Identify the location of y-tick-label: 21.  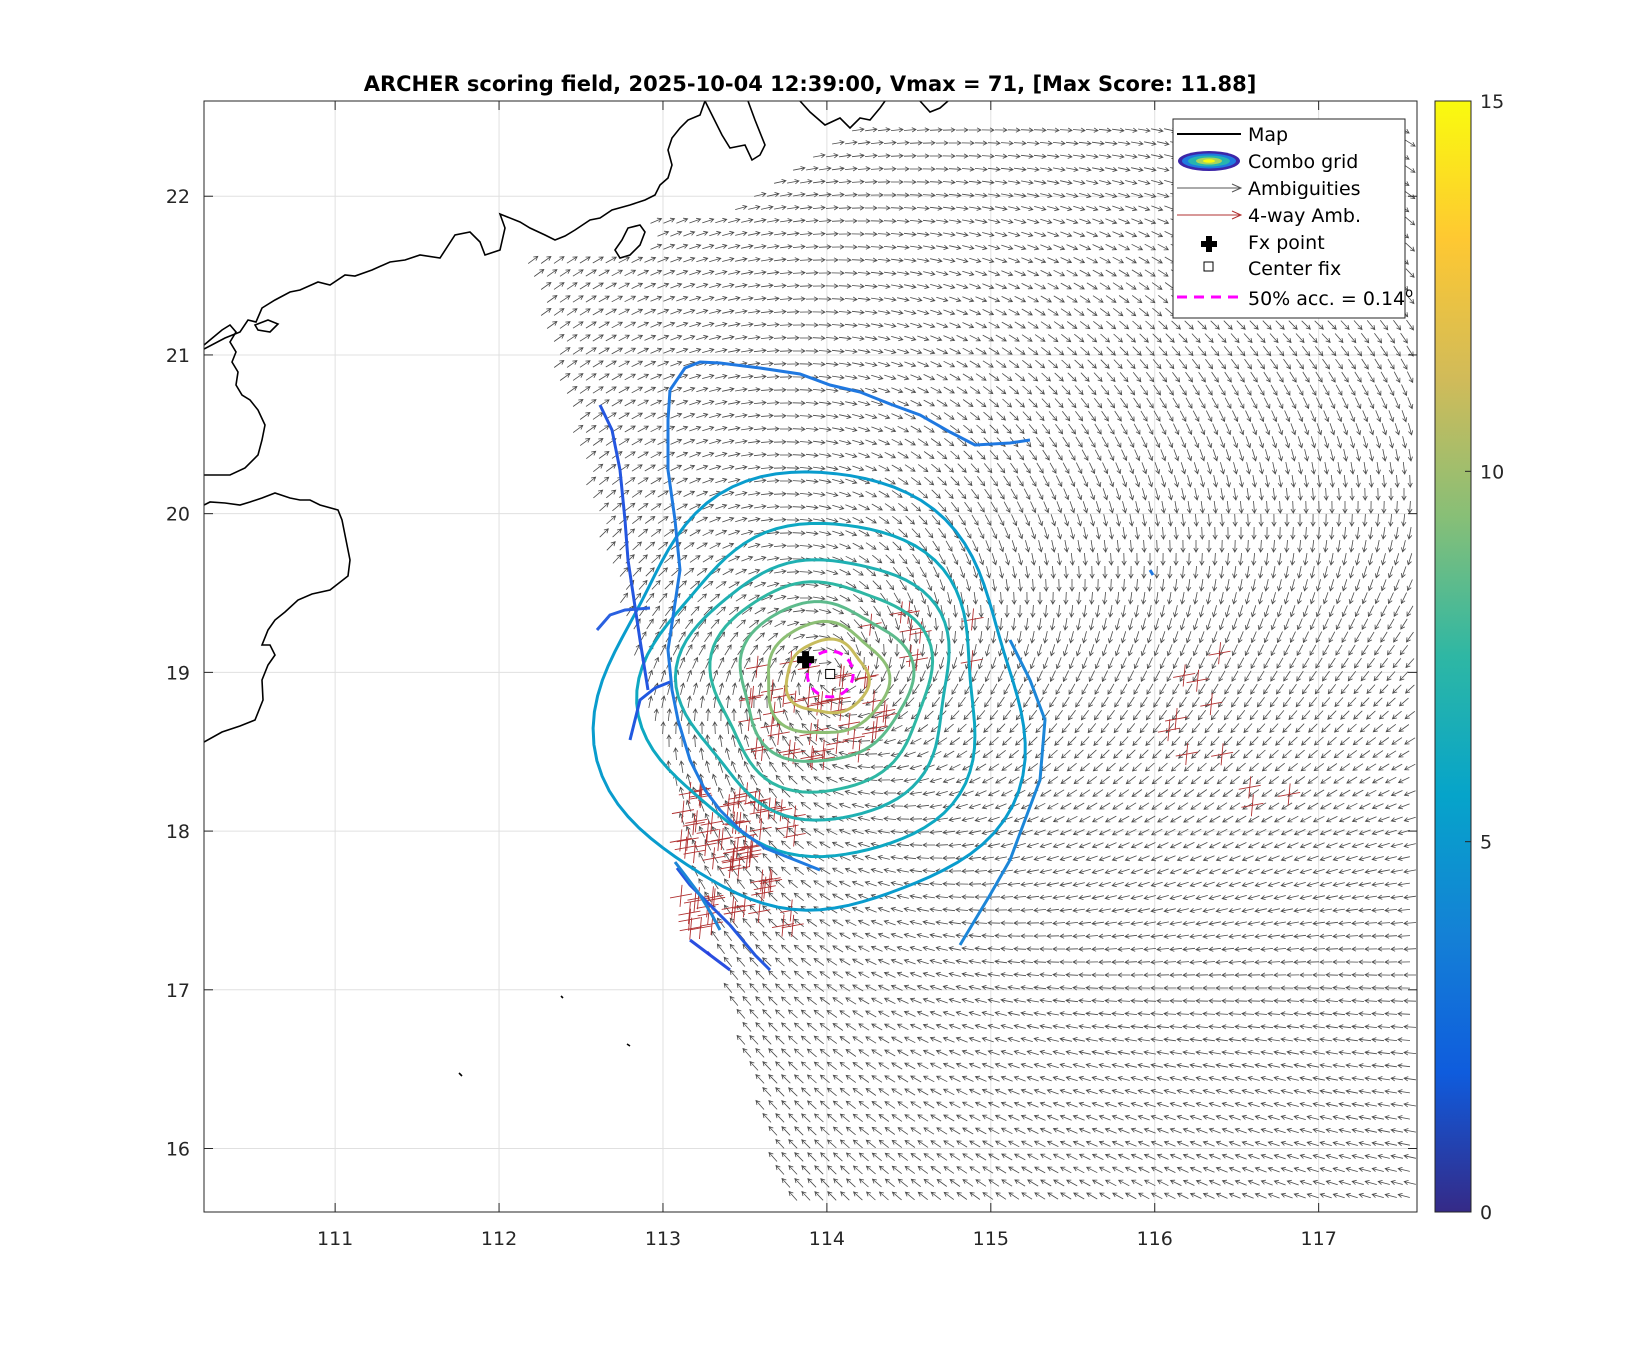
(178, 356).